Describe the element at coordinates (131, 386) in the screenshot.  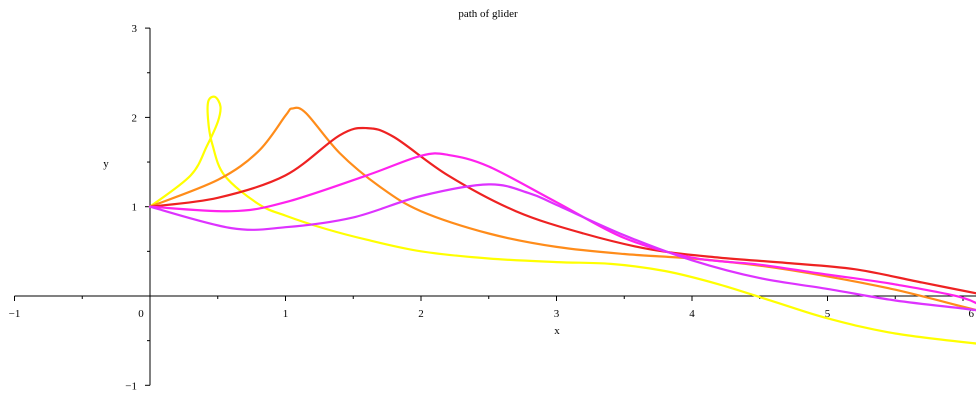
I see `y-tick-label: −1` at that location.